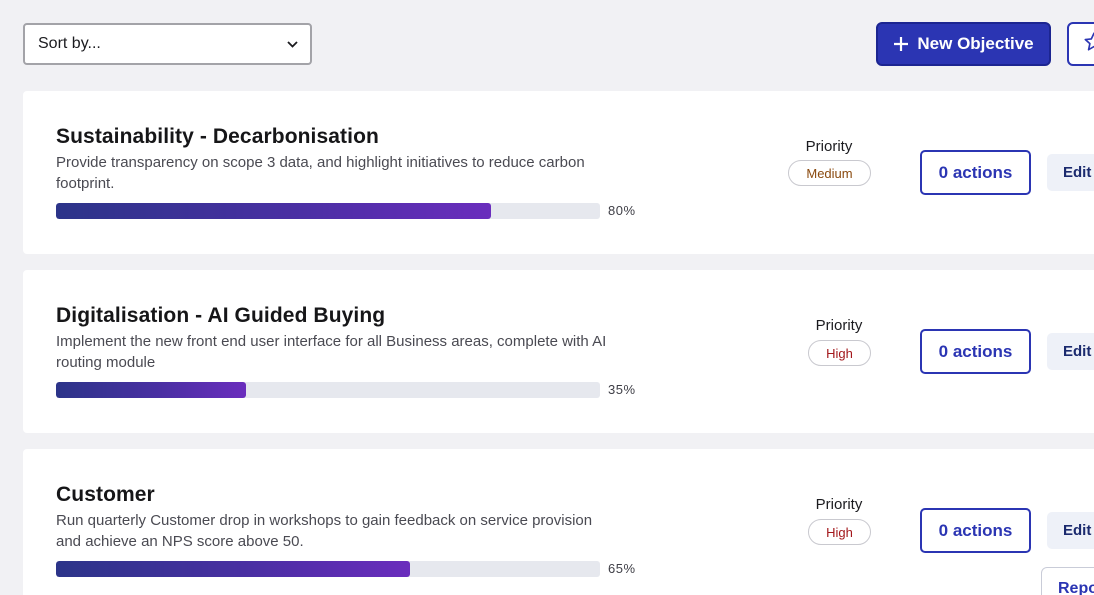 This screenshot has width=1094, height=595. I want to click on progress-percent: 35%, so click(622, 389).